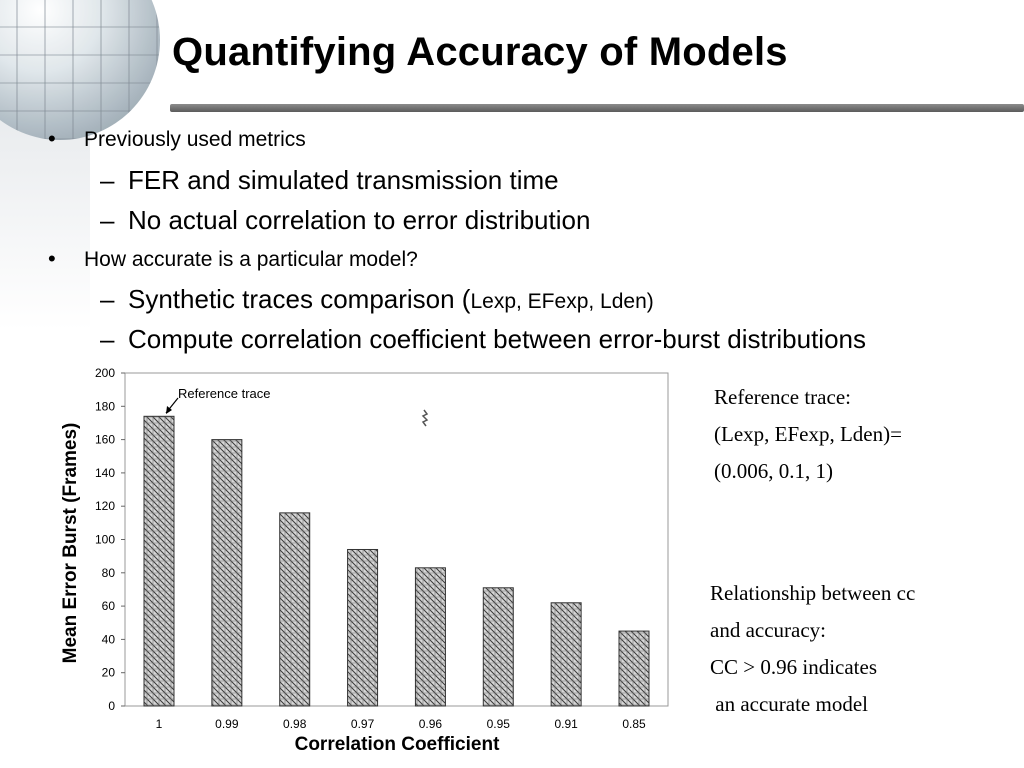 The width and height of the screenshot is (1024, 768). I want to click on x-tick-label: 1, so click(159, 724).